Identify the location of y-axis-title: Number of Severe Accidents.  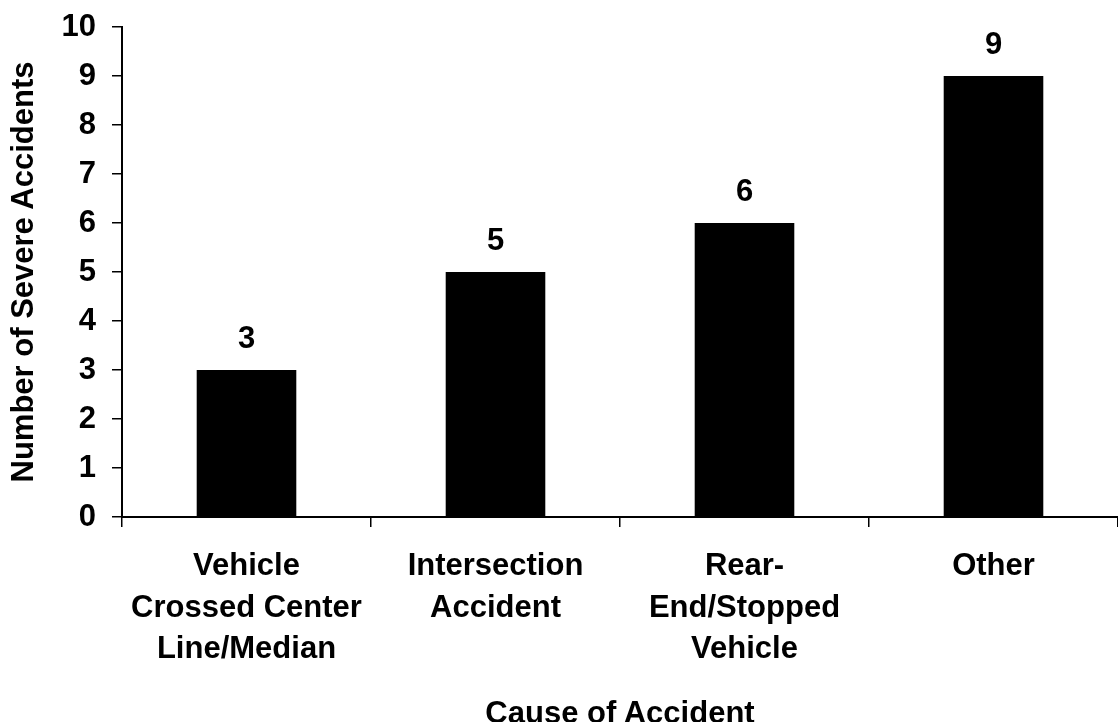
(23, 272).